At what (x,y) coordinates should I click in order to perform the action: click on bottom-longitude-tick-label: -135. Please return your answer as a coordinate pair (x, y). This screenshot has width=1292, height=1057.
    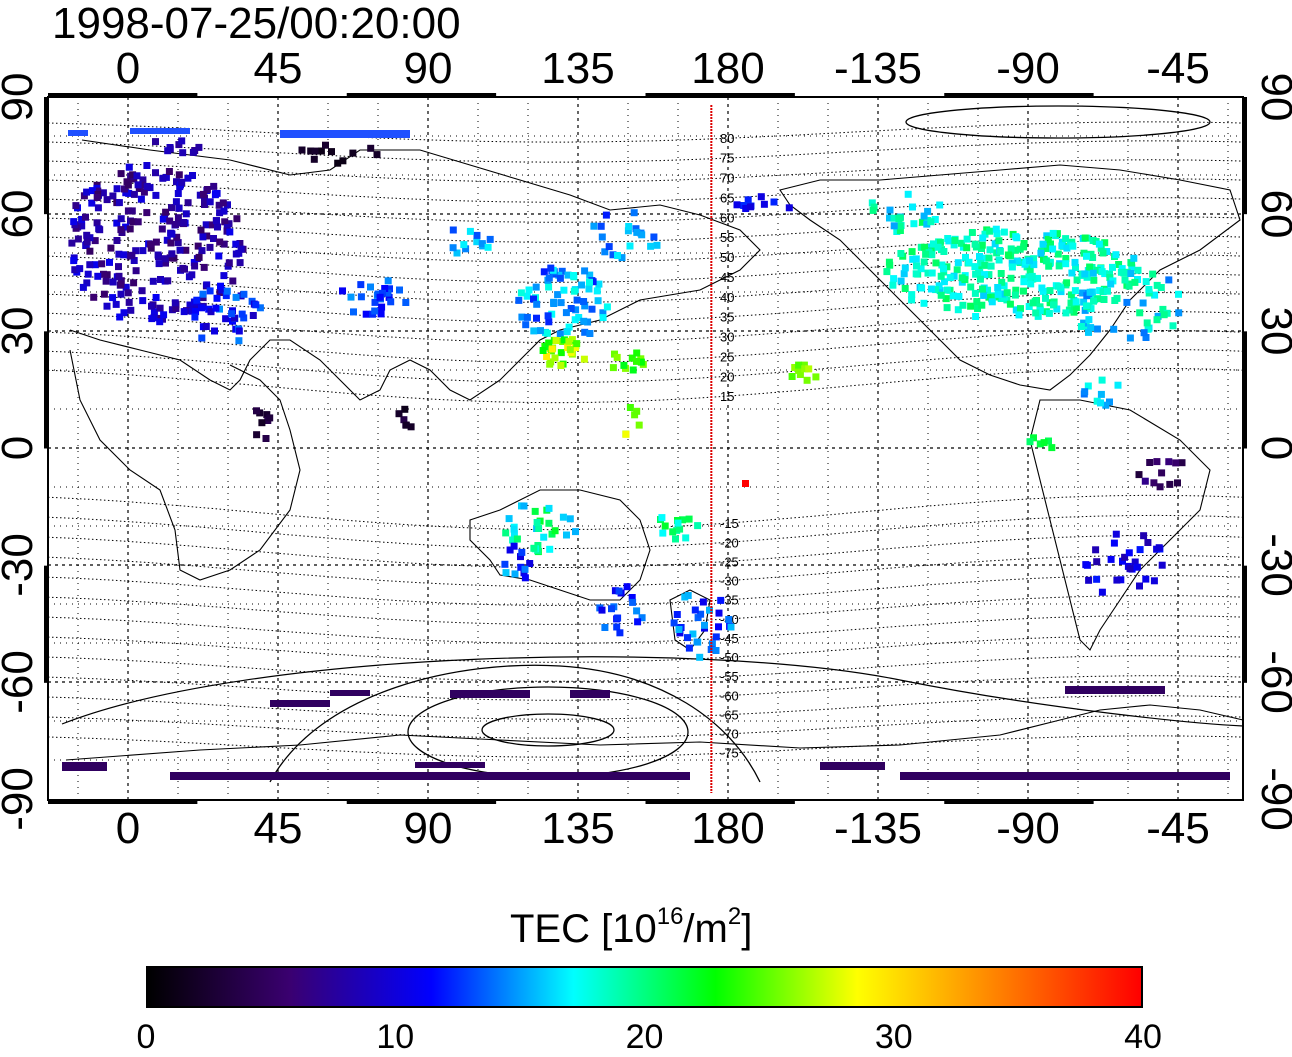
    Looking at the image, I should click on (878, 828).